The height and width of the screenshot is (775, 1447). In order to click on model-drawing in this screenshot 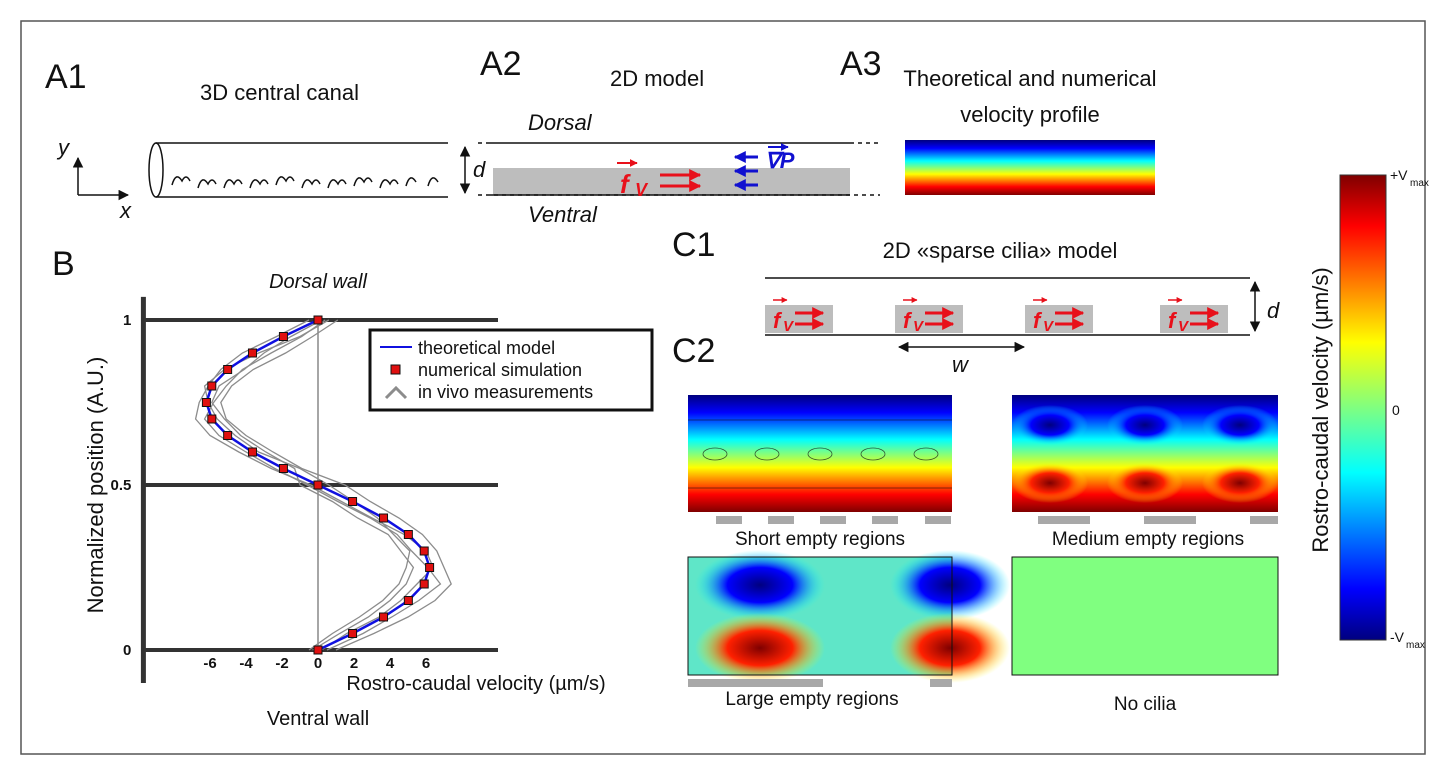, I will do `click(679, 169)`.